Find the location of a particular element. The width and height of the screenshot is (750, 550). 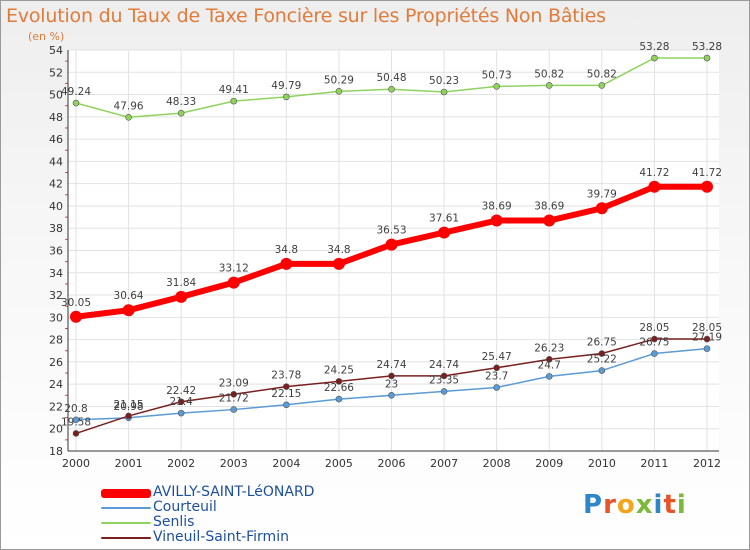

data-label: 25.22 is located at coordinates (602, 360).